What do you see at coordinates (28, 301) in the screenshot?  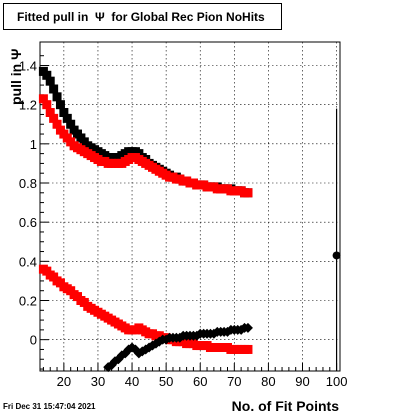 I see `y-tick-label: 0.2` at bounding box center [28, 301].